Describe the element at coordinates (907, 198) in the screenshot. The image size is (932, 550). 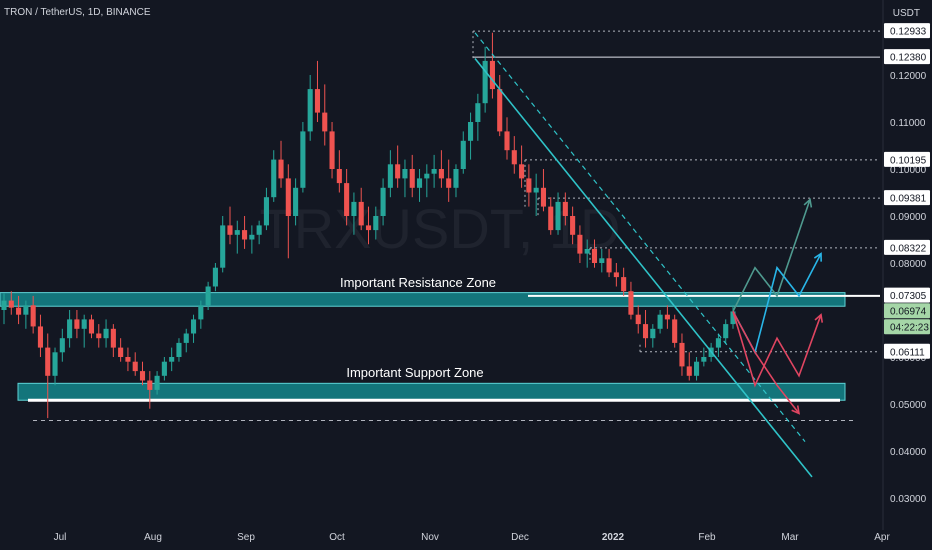
I see `price-label: 0.09381` at that location.